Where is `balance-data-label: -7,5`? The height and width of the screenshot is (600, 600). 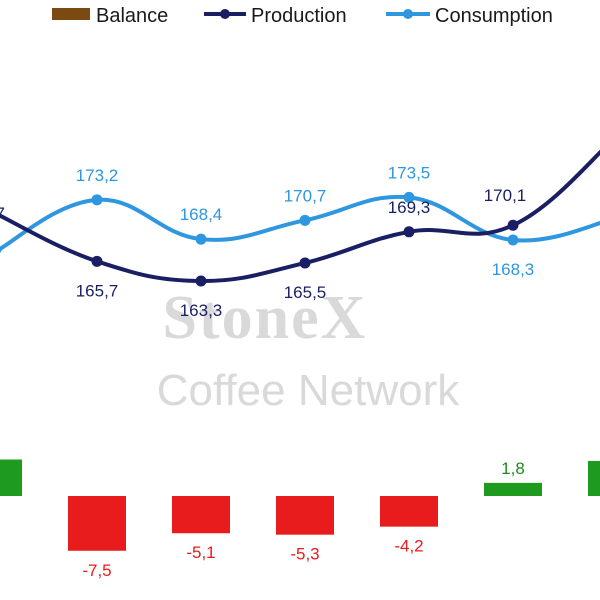 balance-data-label: -7,5 is located at coordinates (96, 570).